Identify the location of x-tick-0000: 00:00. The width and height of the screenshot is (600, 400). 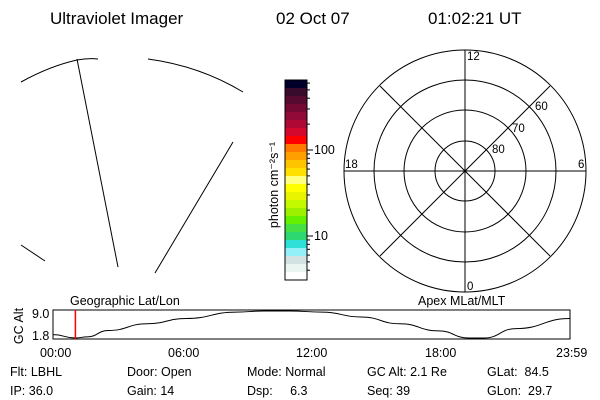
(55, 353).